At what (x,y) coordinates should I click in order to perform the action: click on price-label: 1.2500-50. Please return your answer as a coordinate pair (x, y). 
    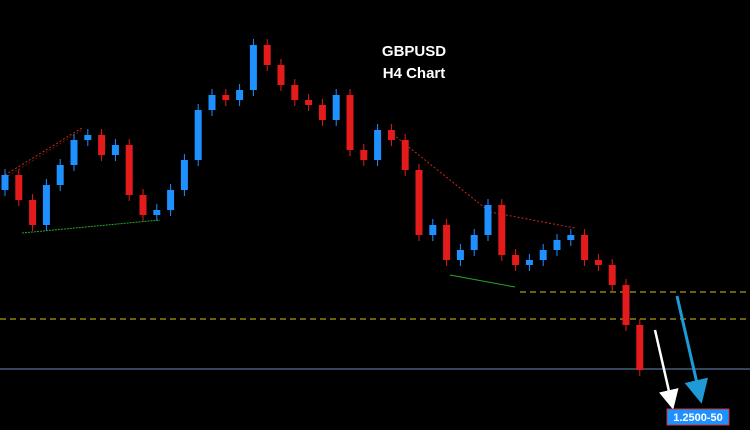
    Looking at the image, I should click on (698, 418).